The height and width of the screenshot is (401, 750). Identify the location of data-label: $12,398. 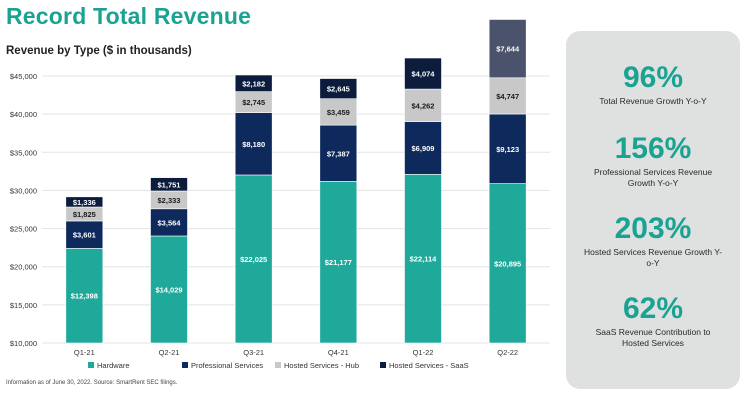
(84, 296).